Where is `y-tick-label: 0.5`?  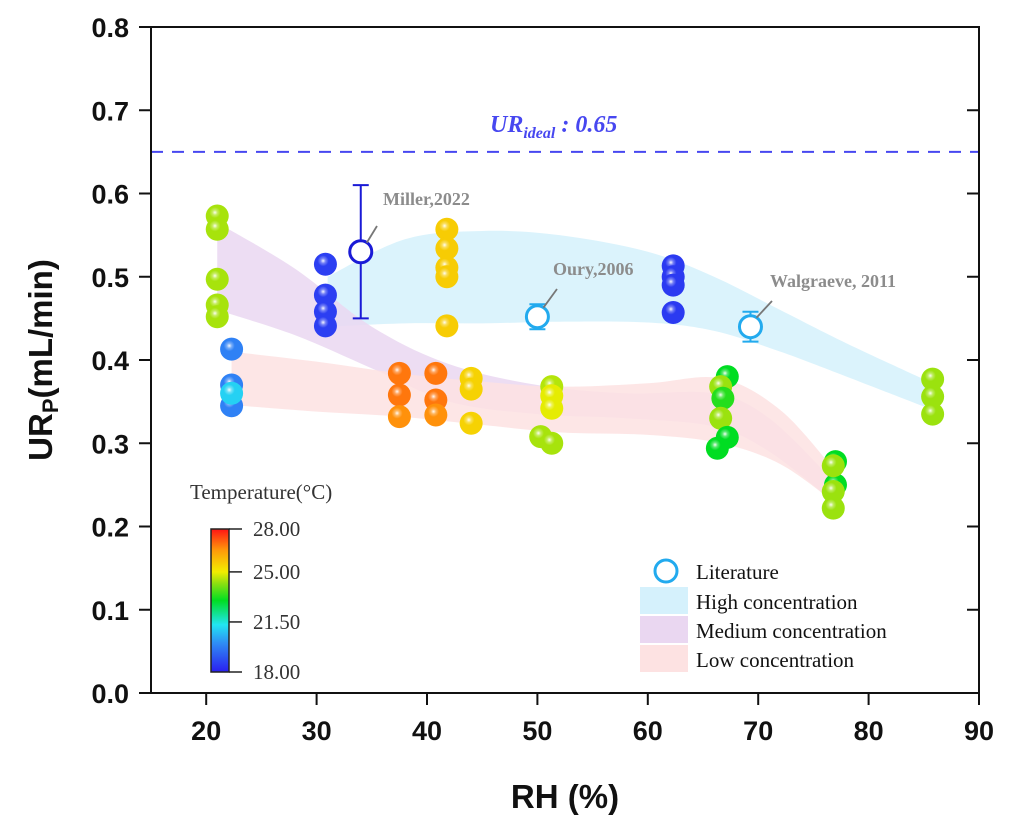 y-tick-label: 0.5 is located at coordinates (110, 278).